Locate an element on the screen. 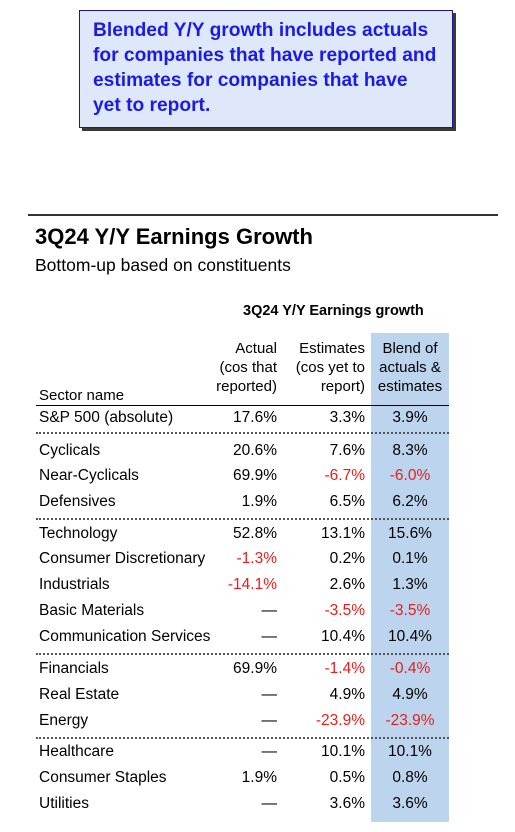 Image resolution: width=515 pixels, height=832 pixels. table-row: S&P 500 (absolute) 17.6% 3.3% 3.9% is located at coordinates (257, 418).